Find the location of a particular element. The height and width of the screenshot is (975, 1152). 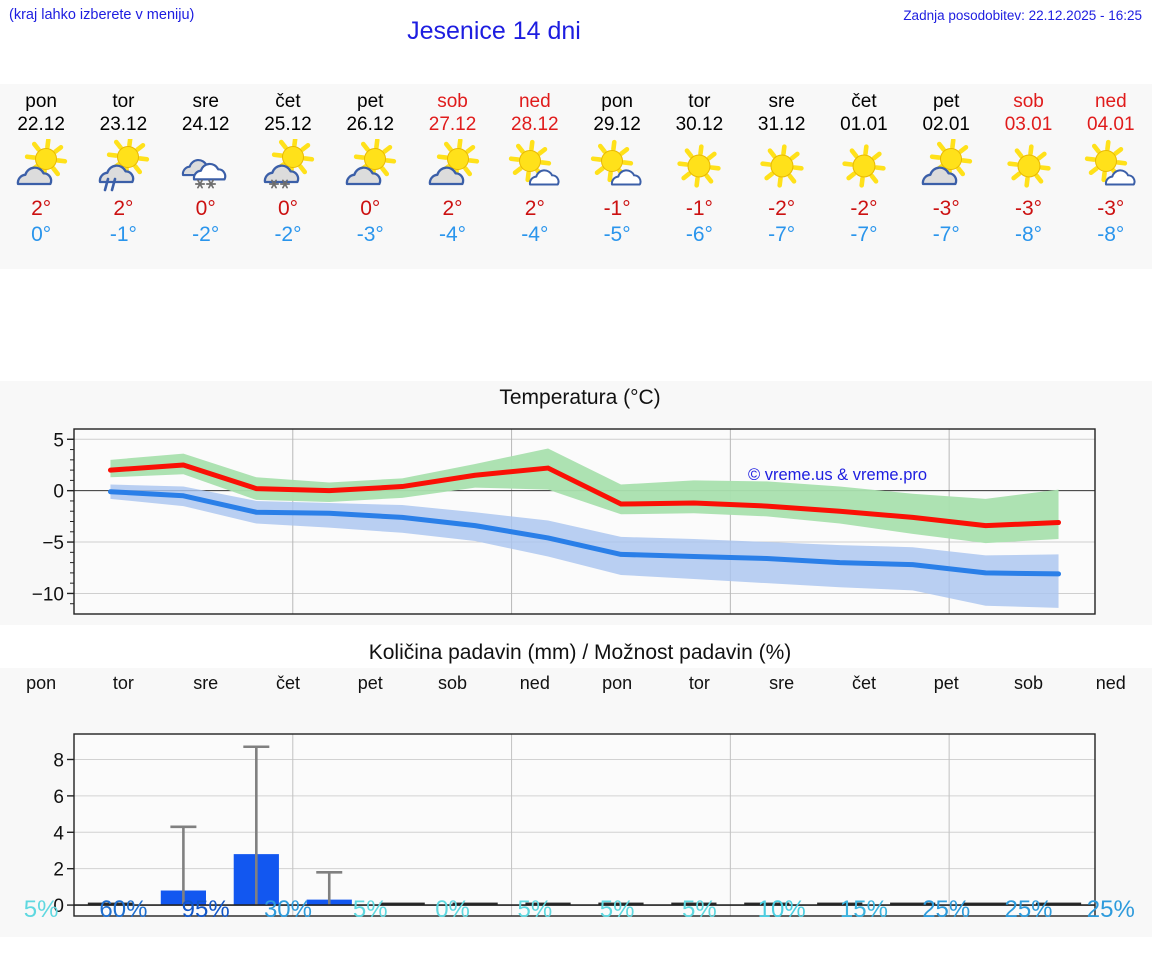

forecast-day-column: sob 27.12 2° -4° is located at coordinates (452, 176).